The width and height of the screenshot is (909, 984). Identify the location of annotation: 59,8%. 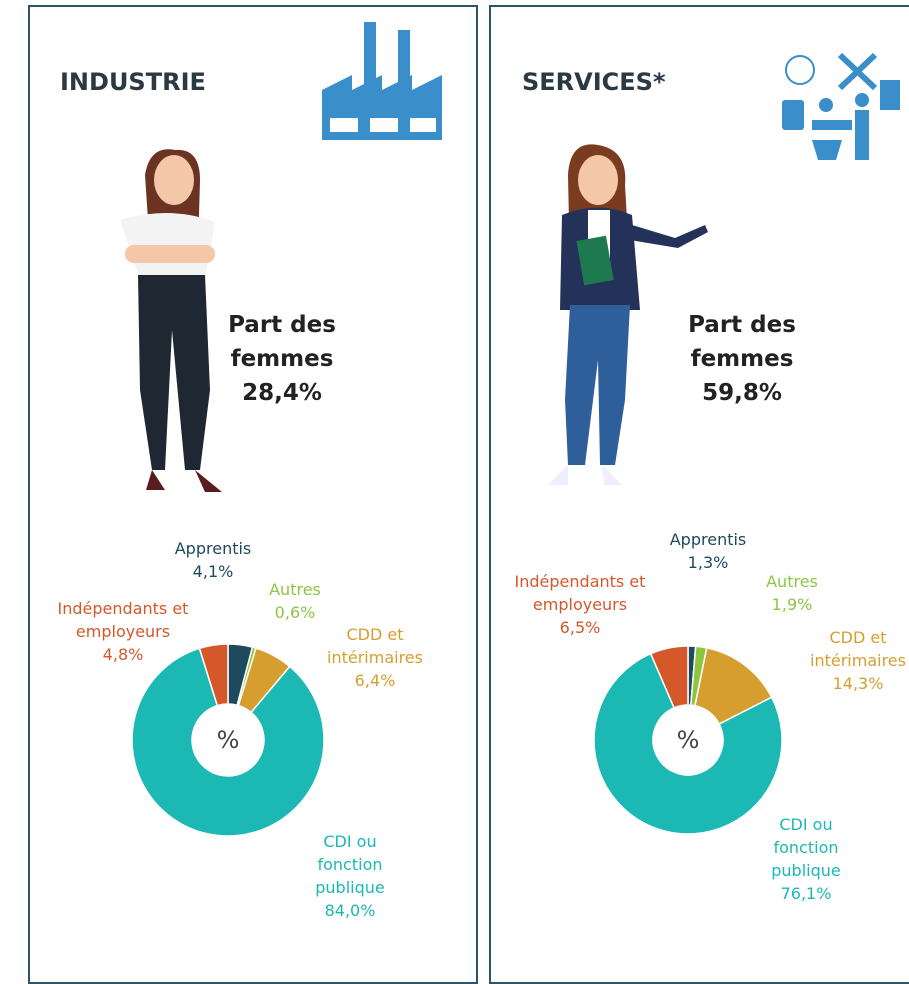
(742, 393).